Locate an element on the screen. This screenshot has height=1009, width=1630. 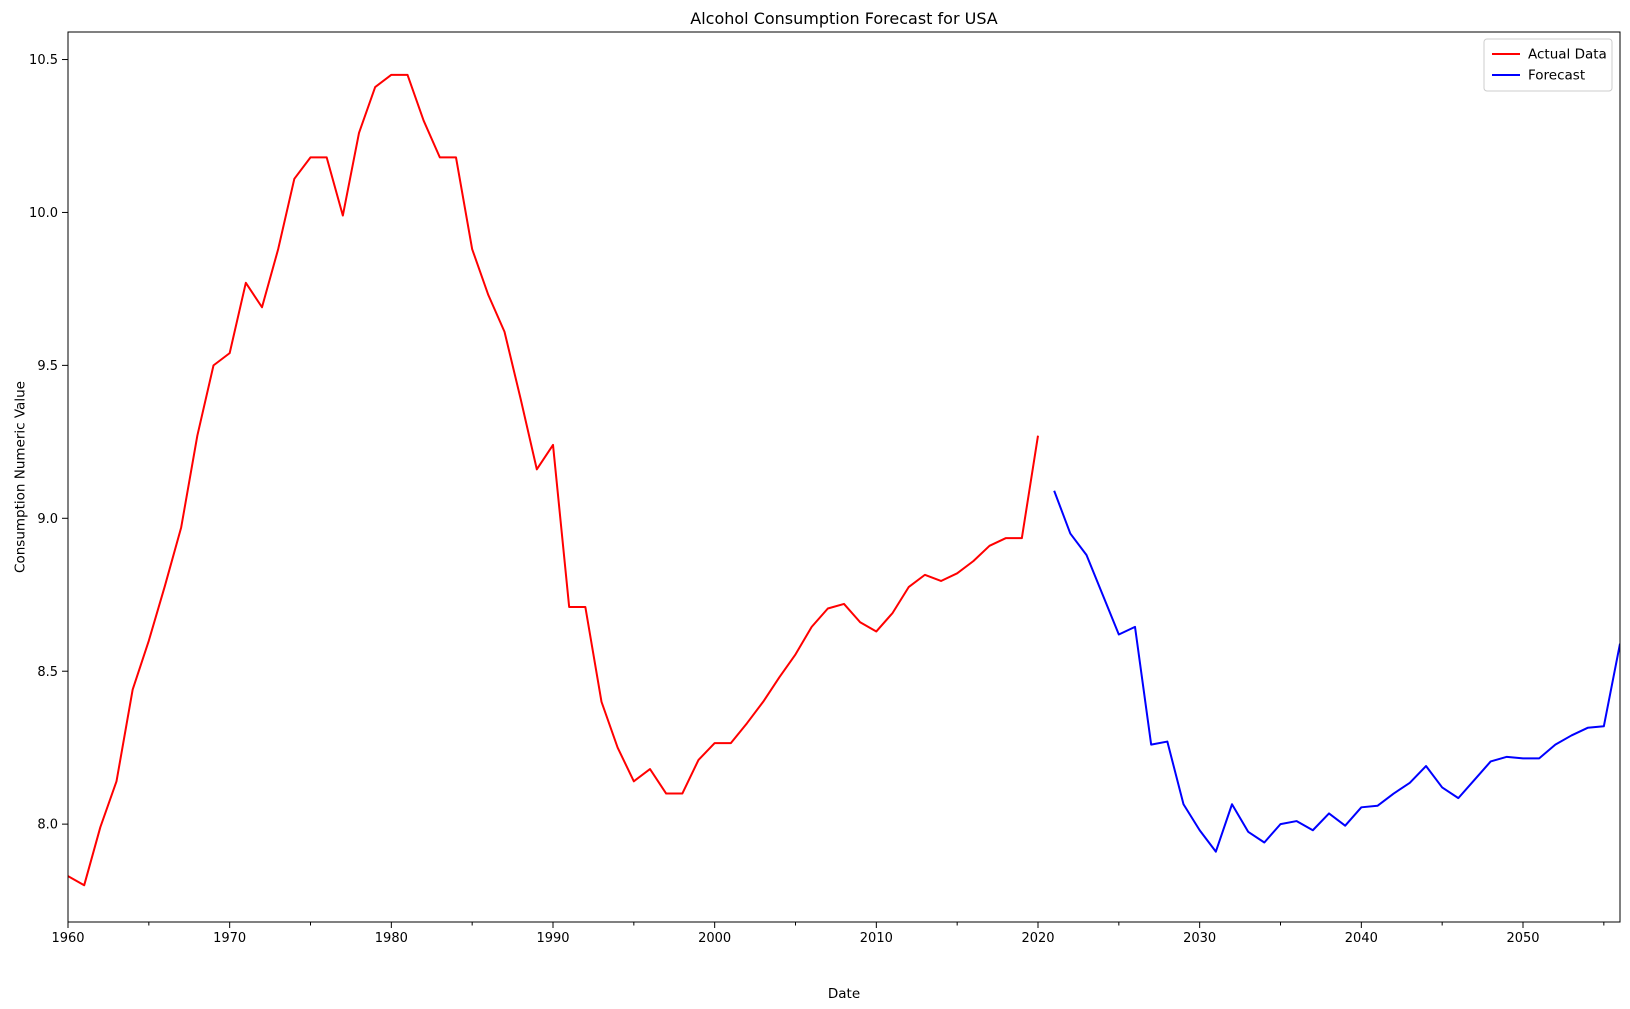
legend: Actual Data Forecast is located at coordinates (1548, 65).